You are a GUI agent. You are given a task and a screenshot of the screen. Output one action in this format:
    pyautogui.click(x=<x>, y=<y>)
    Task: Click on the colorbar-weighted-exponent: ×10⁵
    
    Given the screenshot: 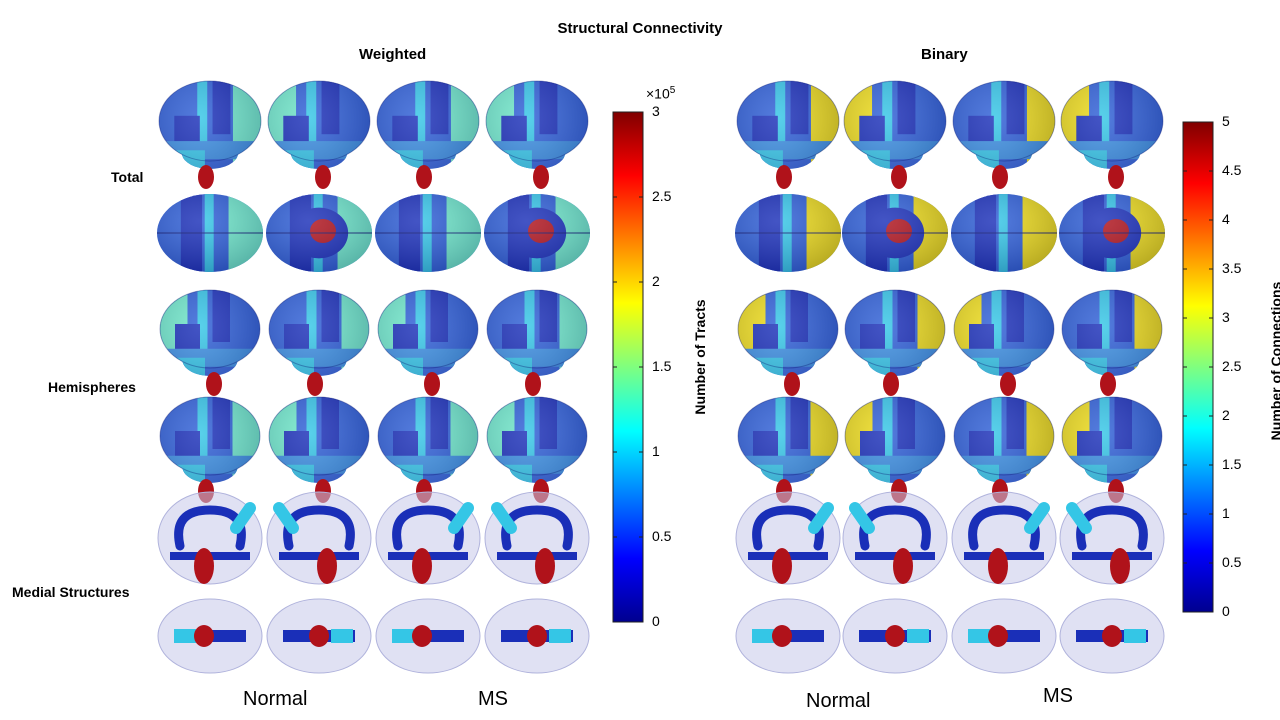 What is the action you would take?
    pyautogui.click(x=660, y=93)
    